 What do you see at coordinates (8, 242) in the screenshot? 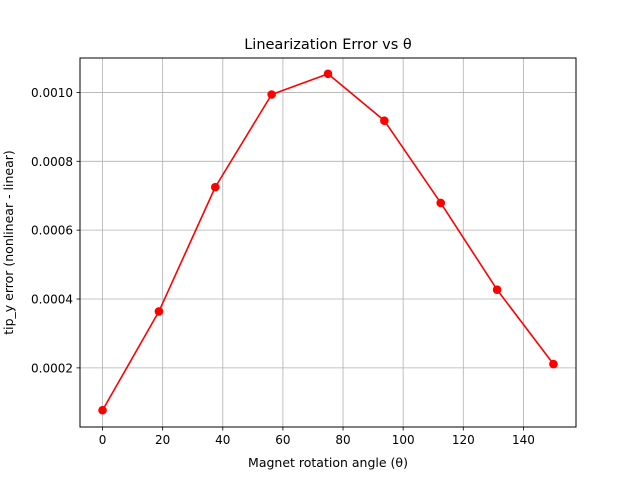
I see `y-axis-label: tip_y error (nonlinear - linear)` at bounding box center [8, 242].